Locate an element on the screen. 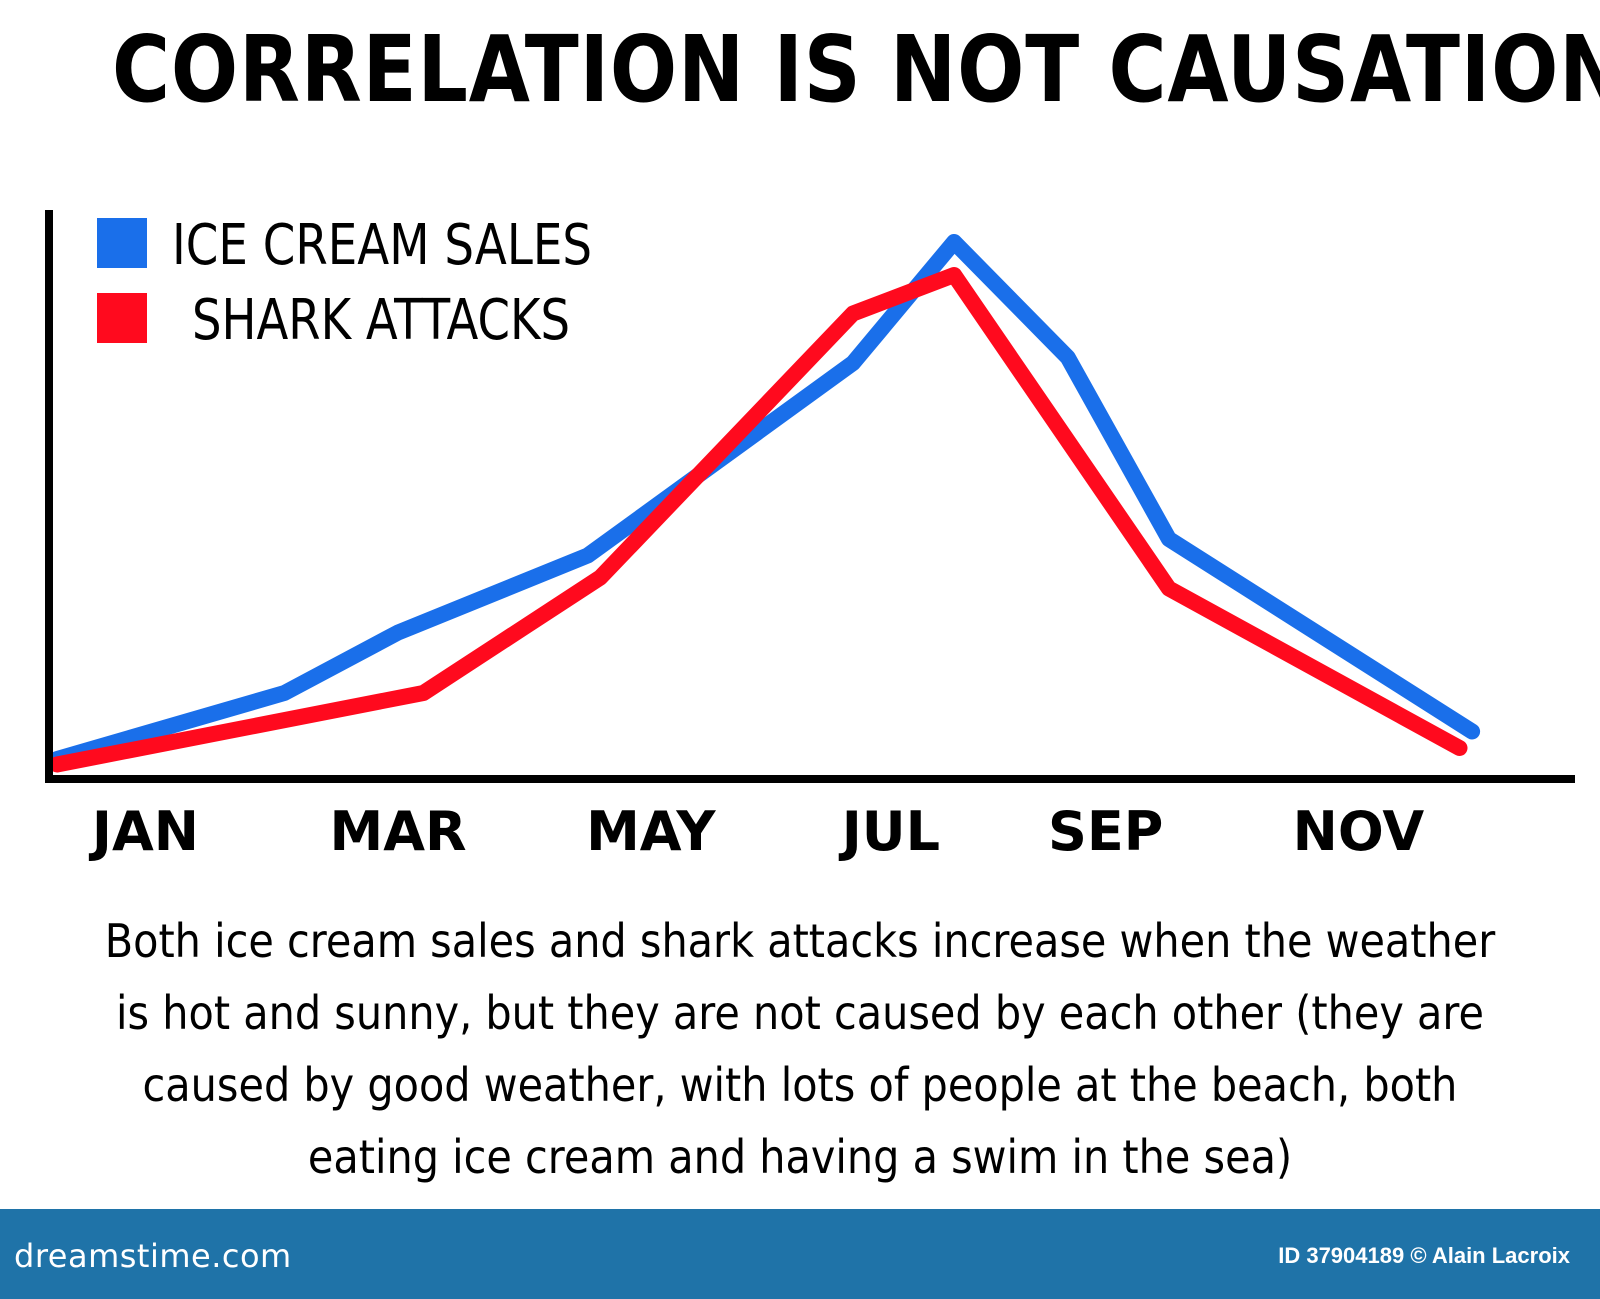 The height and width of the screenshot is (1299, 1600). x-tick-labels: JAN MAR MAY JUL SEP NOV is located at coordinates (756, 831).